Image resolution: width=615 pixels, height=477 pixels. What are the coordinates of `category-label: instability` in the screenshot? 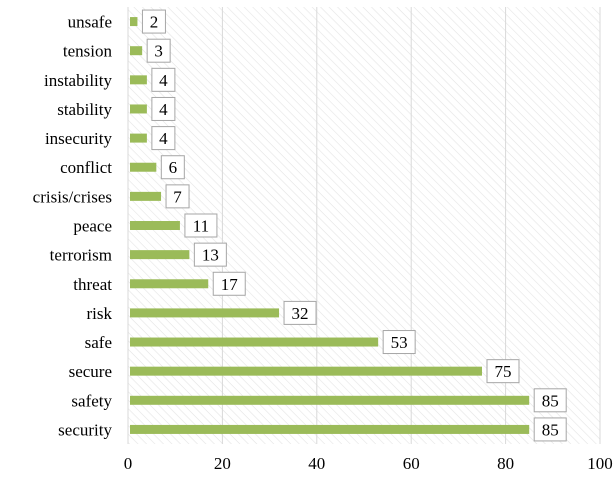 It's located at (78, 80).